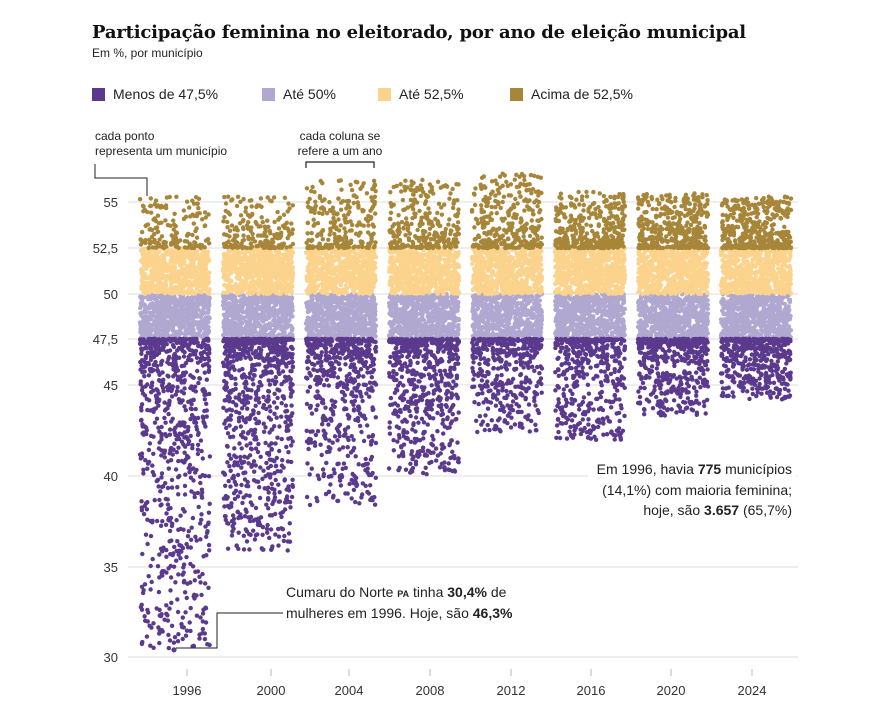  I want to click on legend-item-ate-52: Até 52,5%, so click(421, 94).